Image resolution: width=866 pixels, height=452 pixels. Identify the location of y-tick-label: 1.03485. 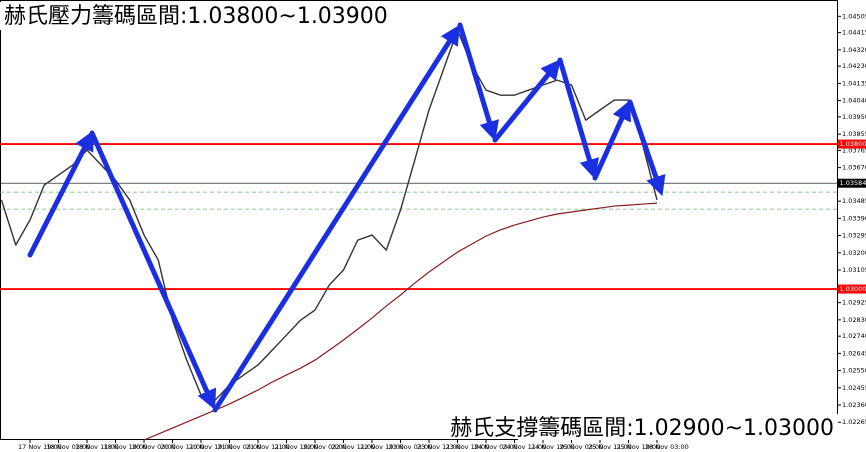
(854, 201).